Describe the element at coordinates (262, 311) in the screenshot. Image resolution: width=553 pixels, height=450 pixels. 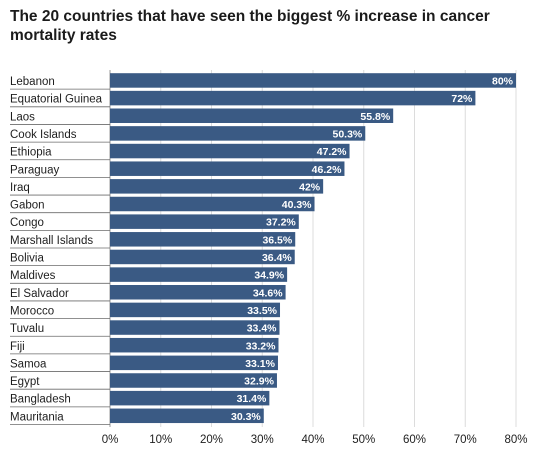
I see `data-label: 33.5%` at that location.